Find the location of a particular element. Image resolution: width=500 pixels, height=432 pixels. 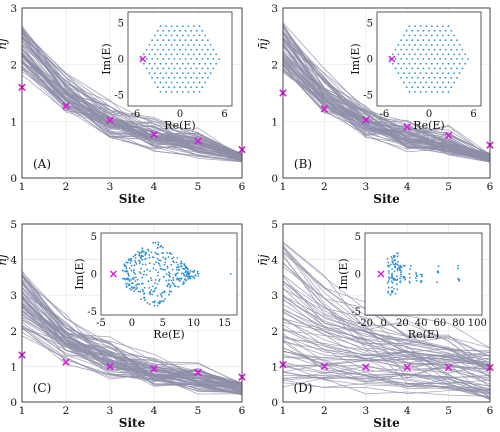

inset-x-tick: -20 is located at coordinates (365, 323).